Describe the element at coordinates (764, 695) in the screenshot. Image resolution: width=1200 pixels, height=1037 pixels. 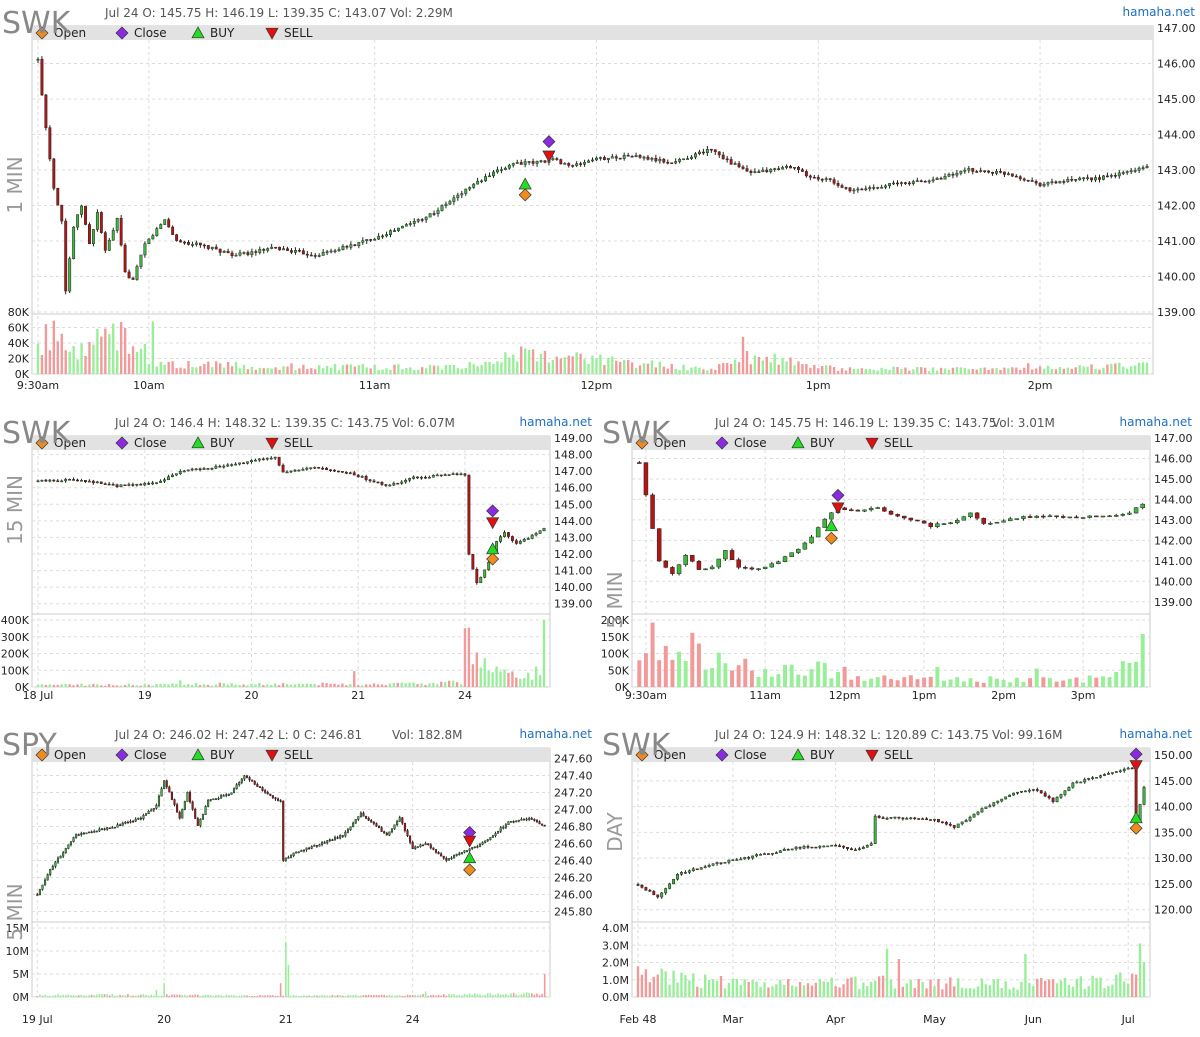
I see `x-axis-label: 11am` at that location.